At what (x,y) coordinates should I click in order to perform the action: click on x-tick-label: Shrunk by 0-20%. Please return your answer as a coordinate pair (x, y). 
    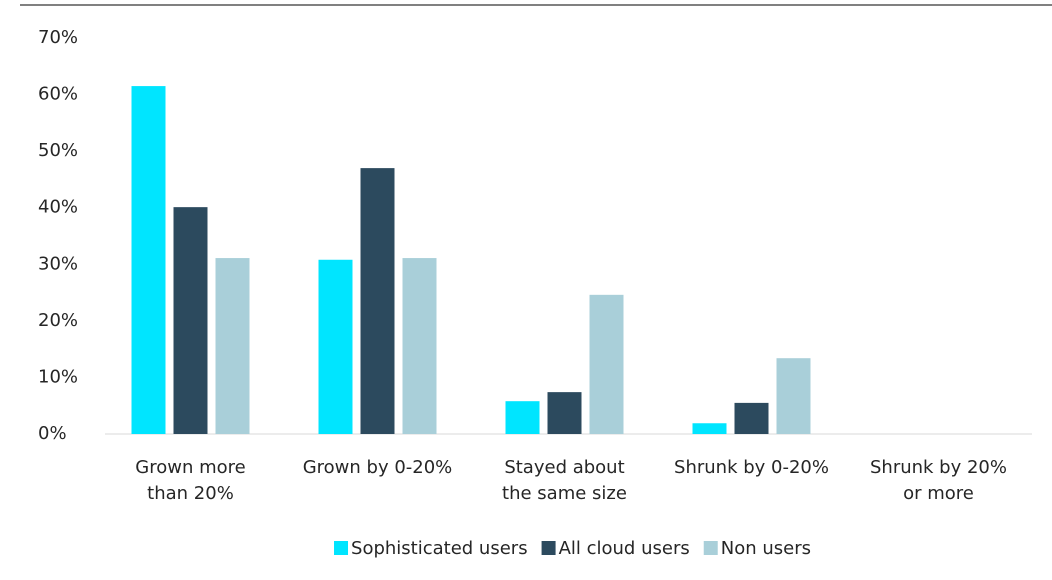
    Looking at the image, I should click on (751, 467).